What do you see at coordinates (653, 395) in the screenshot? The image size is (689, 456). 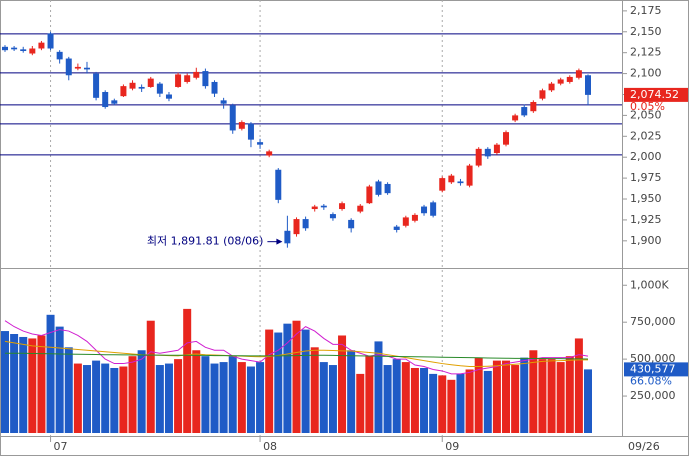 I see `volume-y-tick-label: 250,000` at bounding box center [653, 395].